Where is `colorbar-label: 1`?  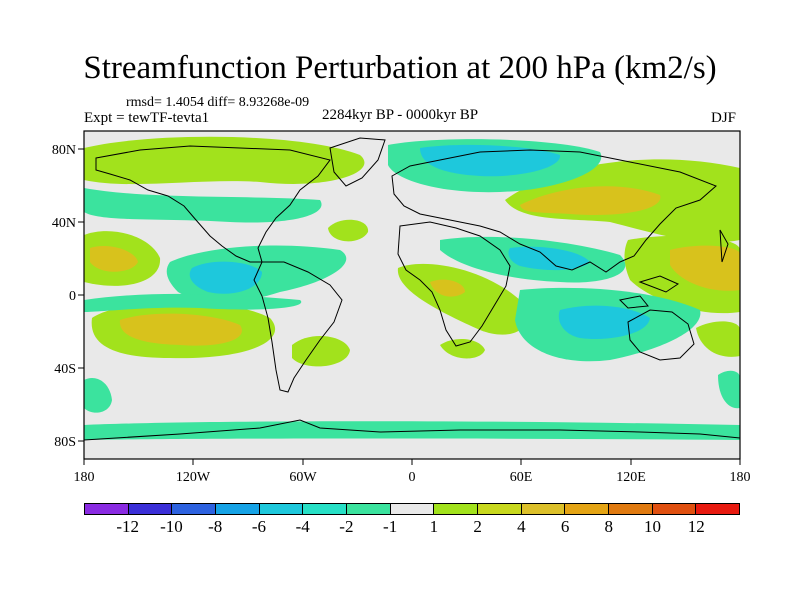
colorbar-label: 1 is located at coordinates (434, 526).